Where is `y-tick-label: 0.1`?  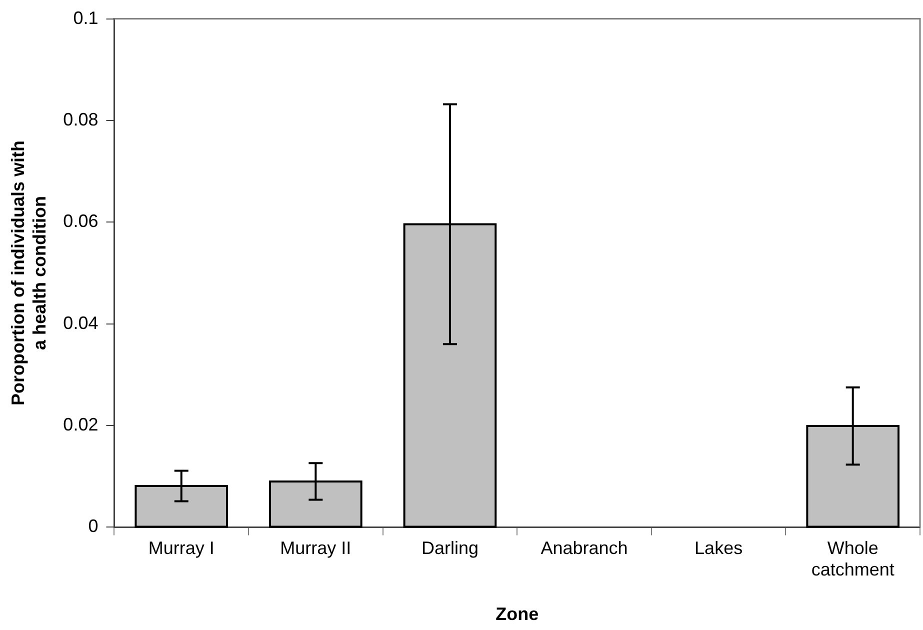
y-tick-label: 0.1 is located at coordinates (85, 18).